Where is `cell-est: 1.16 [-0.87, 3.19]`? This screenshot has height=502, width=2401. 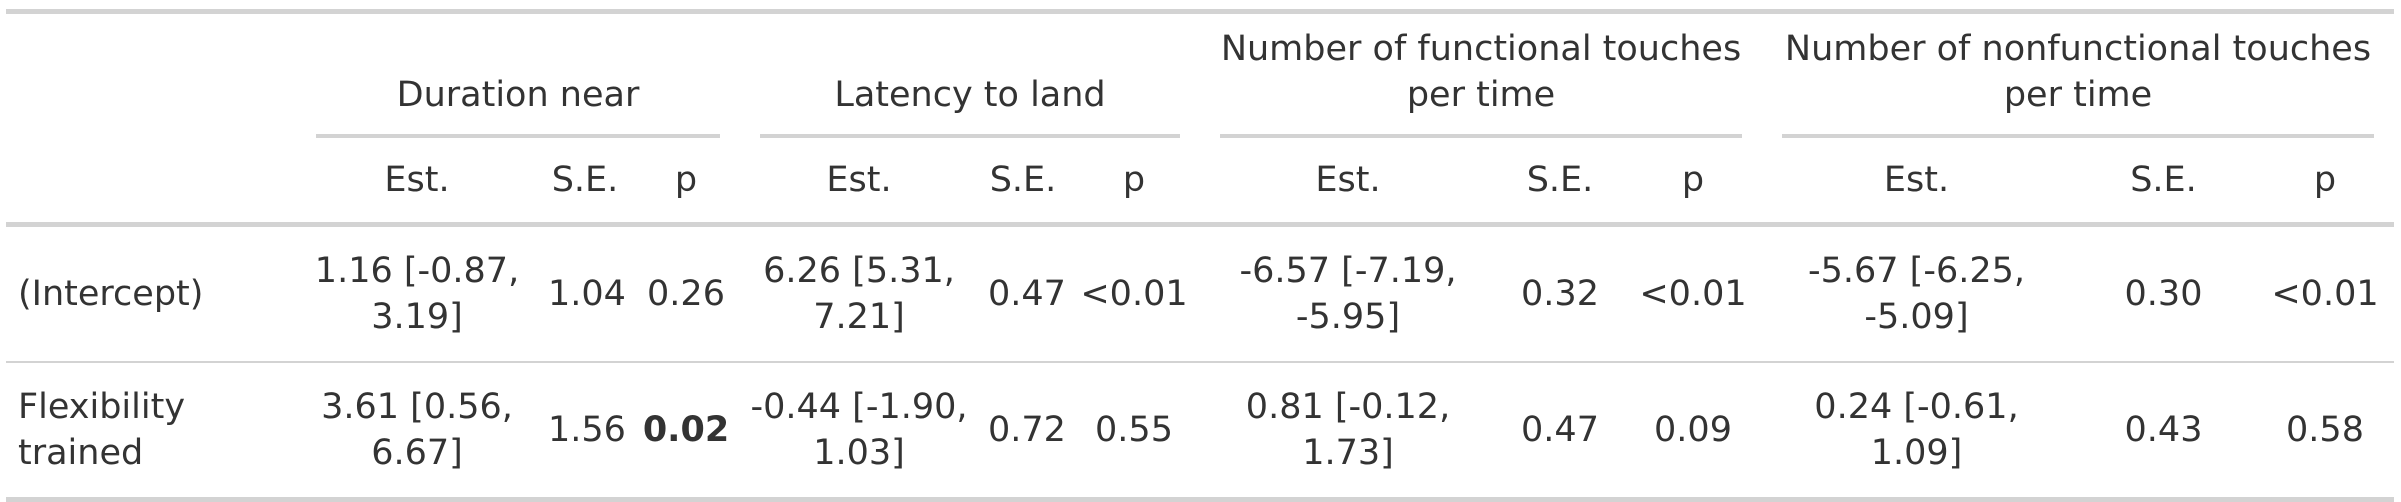 cell-est: 1.16 [-0.87, 3.19] is located at coordinates (417, 293).